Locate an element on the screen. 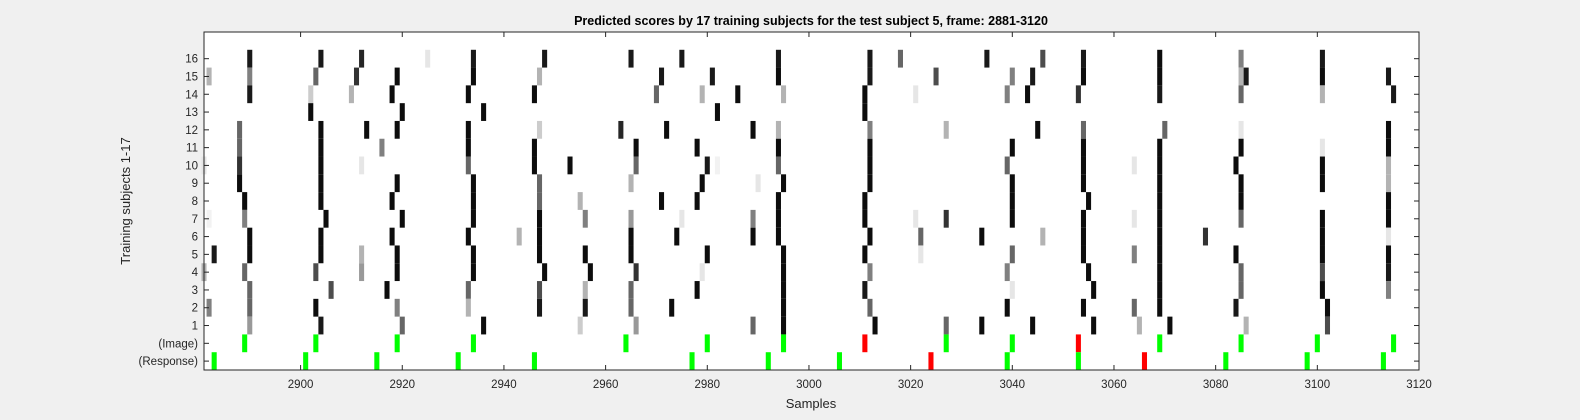 The height and width of the screenshot is (420, 1580). x-tick-label: 3060 is located at coordinates (1114, 385).